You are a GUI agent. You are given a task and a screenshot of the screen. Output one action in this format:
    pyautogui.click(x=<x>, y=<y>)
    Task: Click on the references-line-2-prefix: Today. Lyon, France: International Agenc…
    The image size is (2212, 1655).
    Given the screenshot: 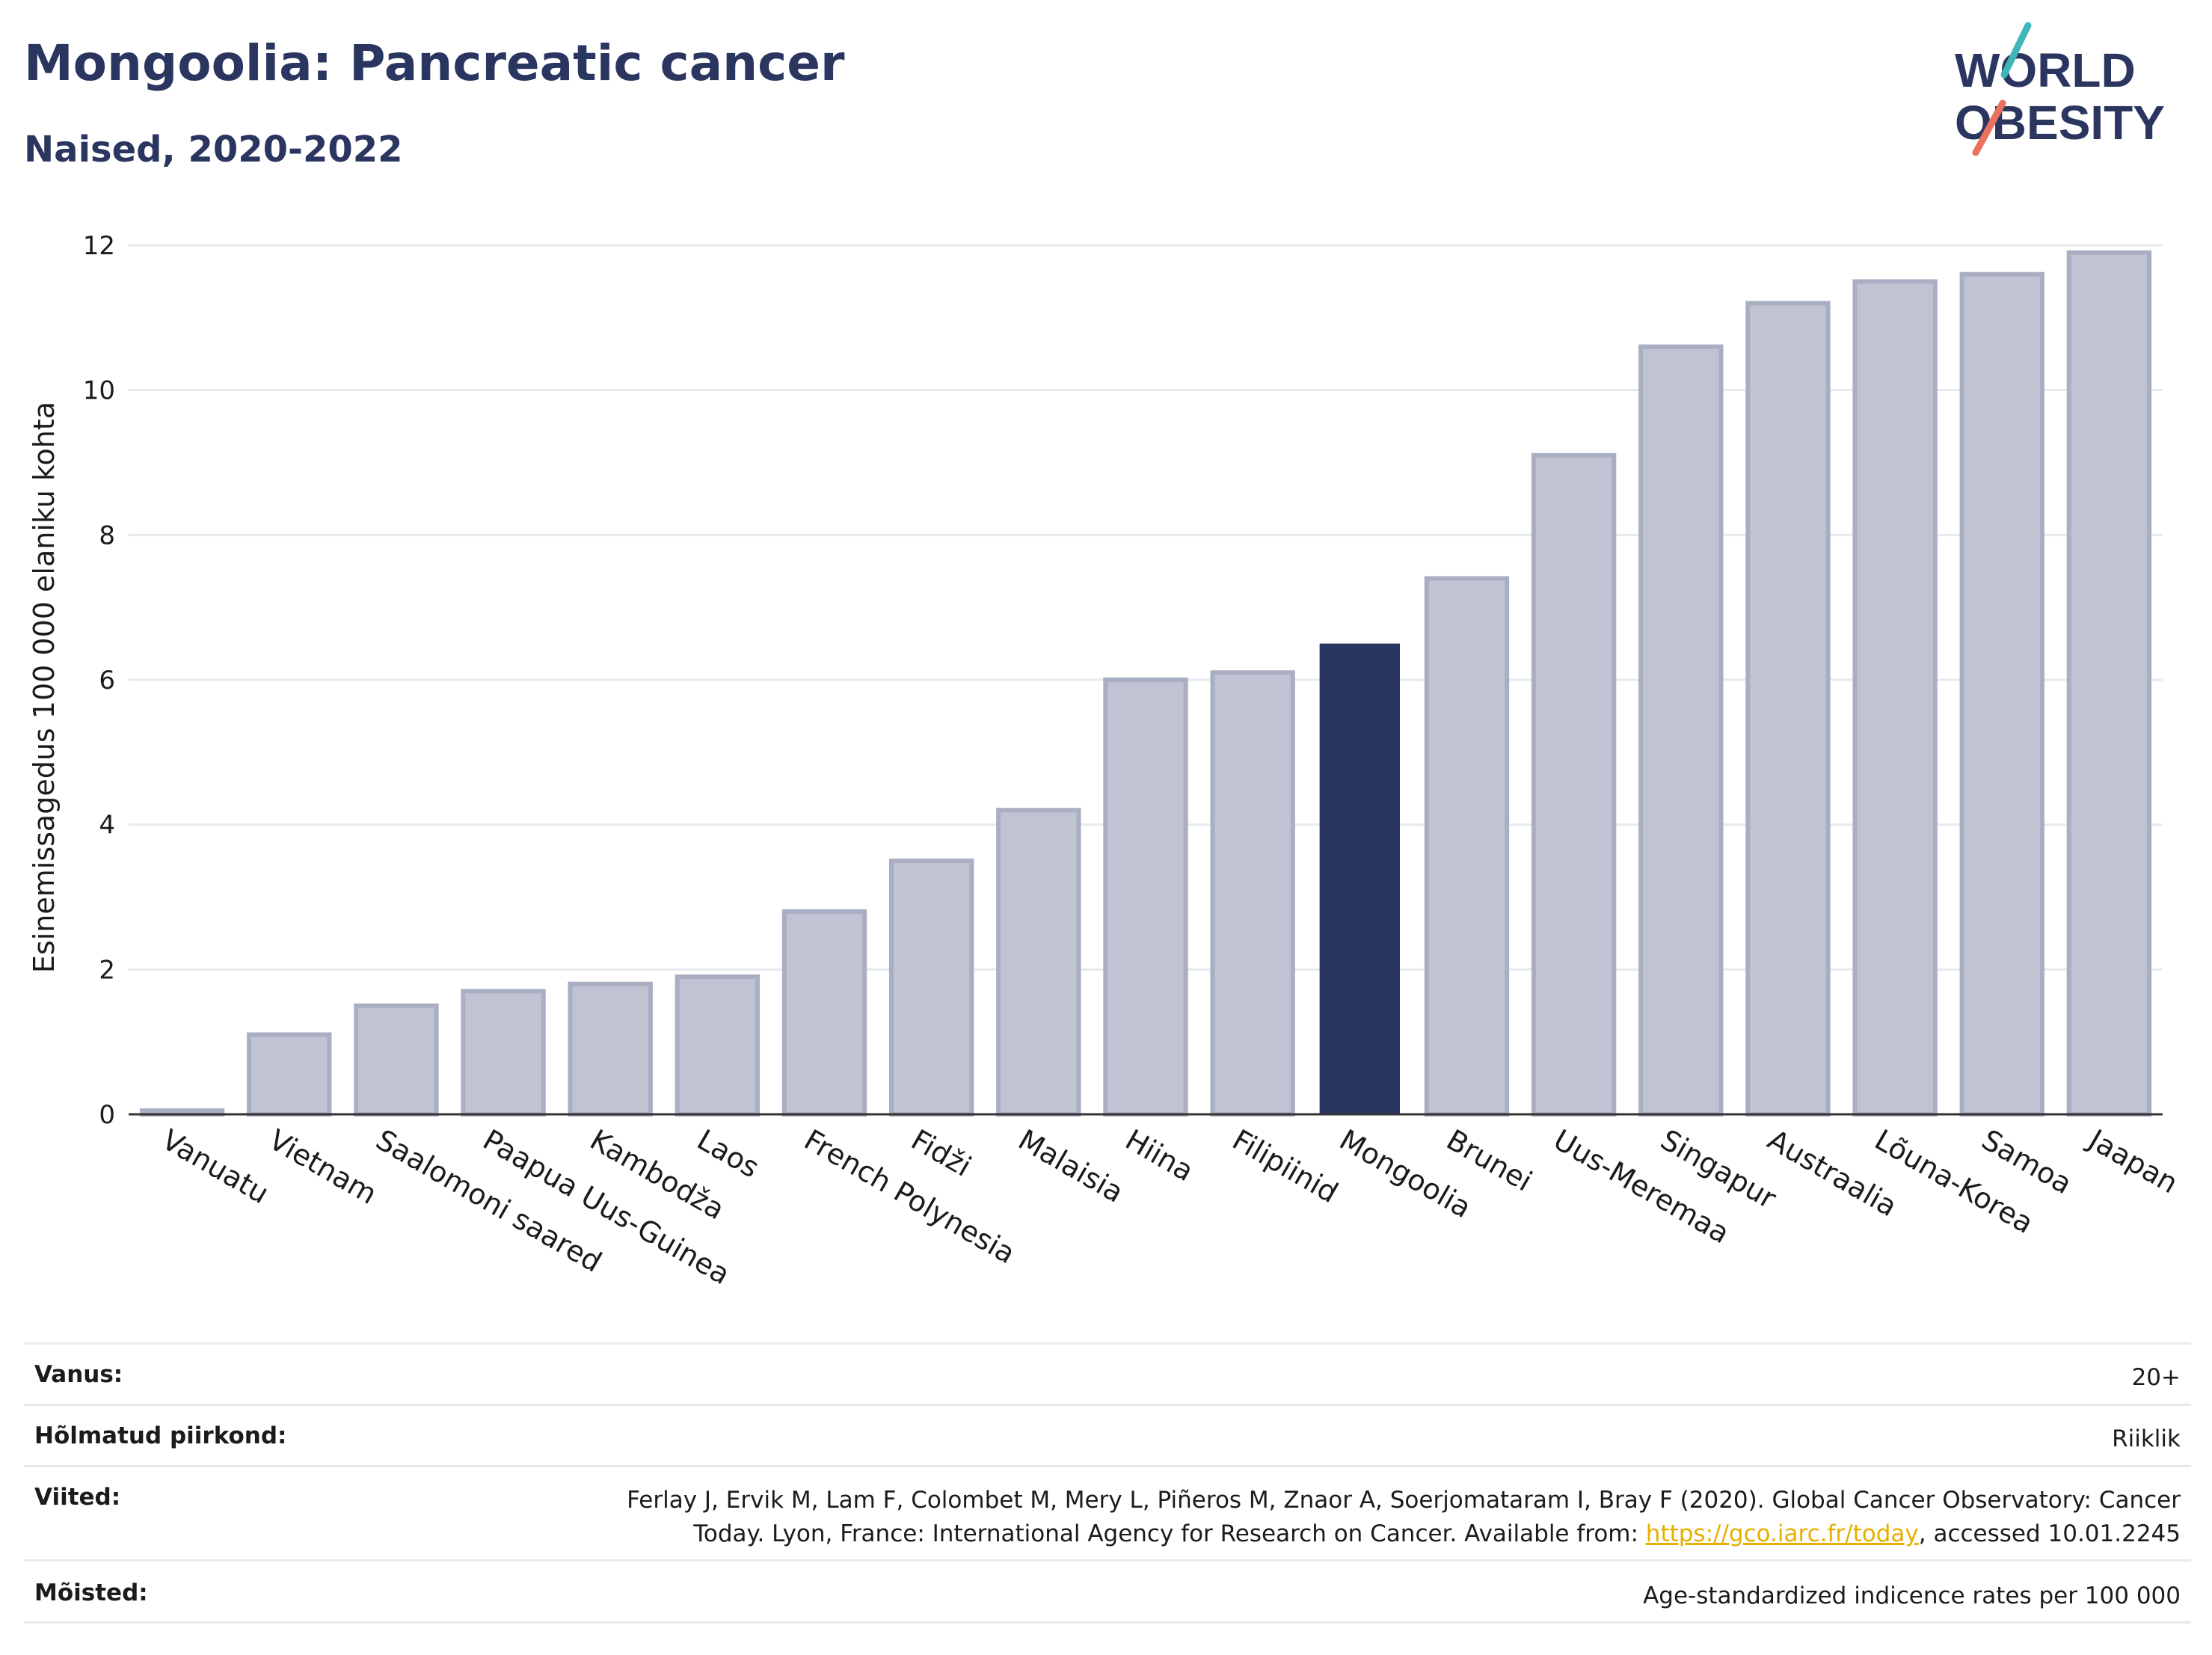 What is the action you would take?
    pyautogui.click(x=1169, y=1533)
    